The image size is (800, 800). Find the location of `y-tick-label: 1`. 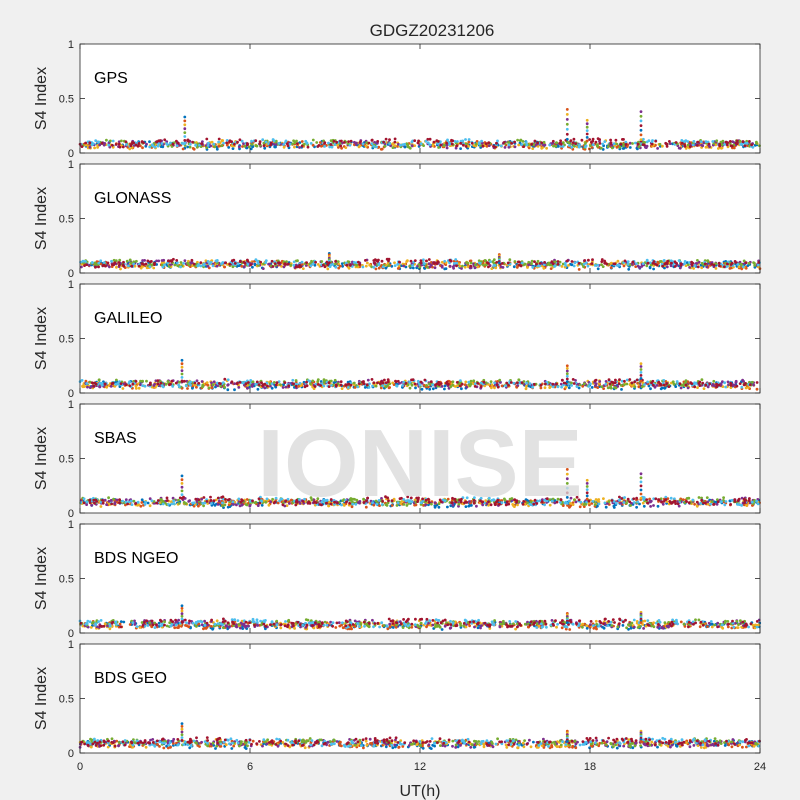

y-tick-label: 1 is located at coordinates (71, 45).